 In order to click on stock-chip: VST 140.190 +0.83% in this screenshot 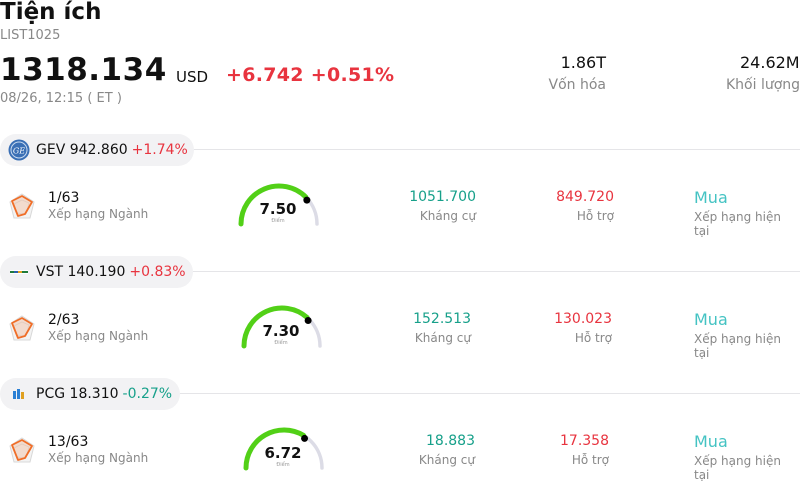, I will do `click(96, 272)`.